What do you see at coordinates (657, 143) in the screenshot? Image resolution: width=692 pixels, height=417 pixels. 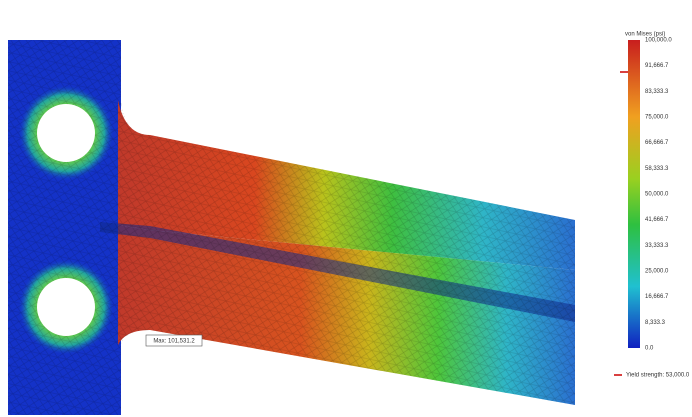 I see `legend-tick-label: 66,666.7` at bounding box center [657, 143].